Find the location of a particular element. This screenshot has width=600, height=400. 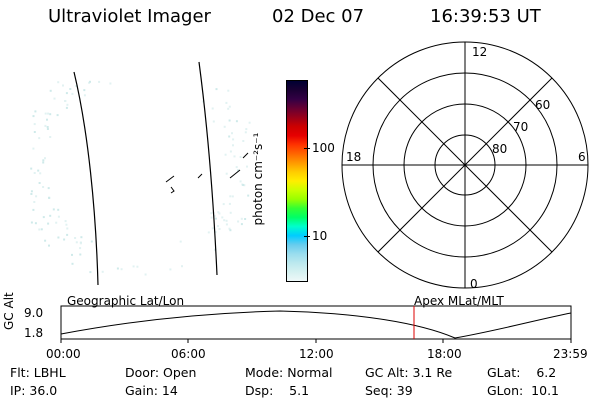

mlt-label-6: 6 is located at coordinates (582, 157).